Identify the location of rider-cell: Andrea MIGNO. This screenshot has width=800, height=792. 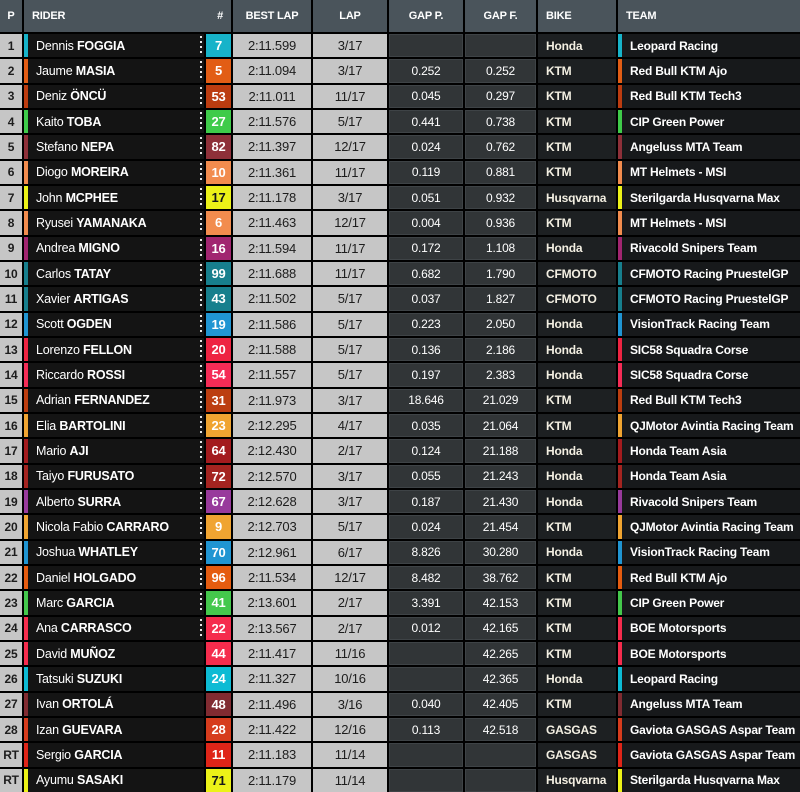
(114, 248).